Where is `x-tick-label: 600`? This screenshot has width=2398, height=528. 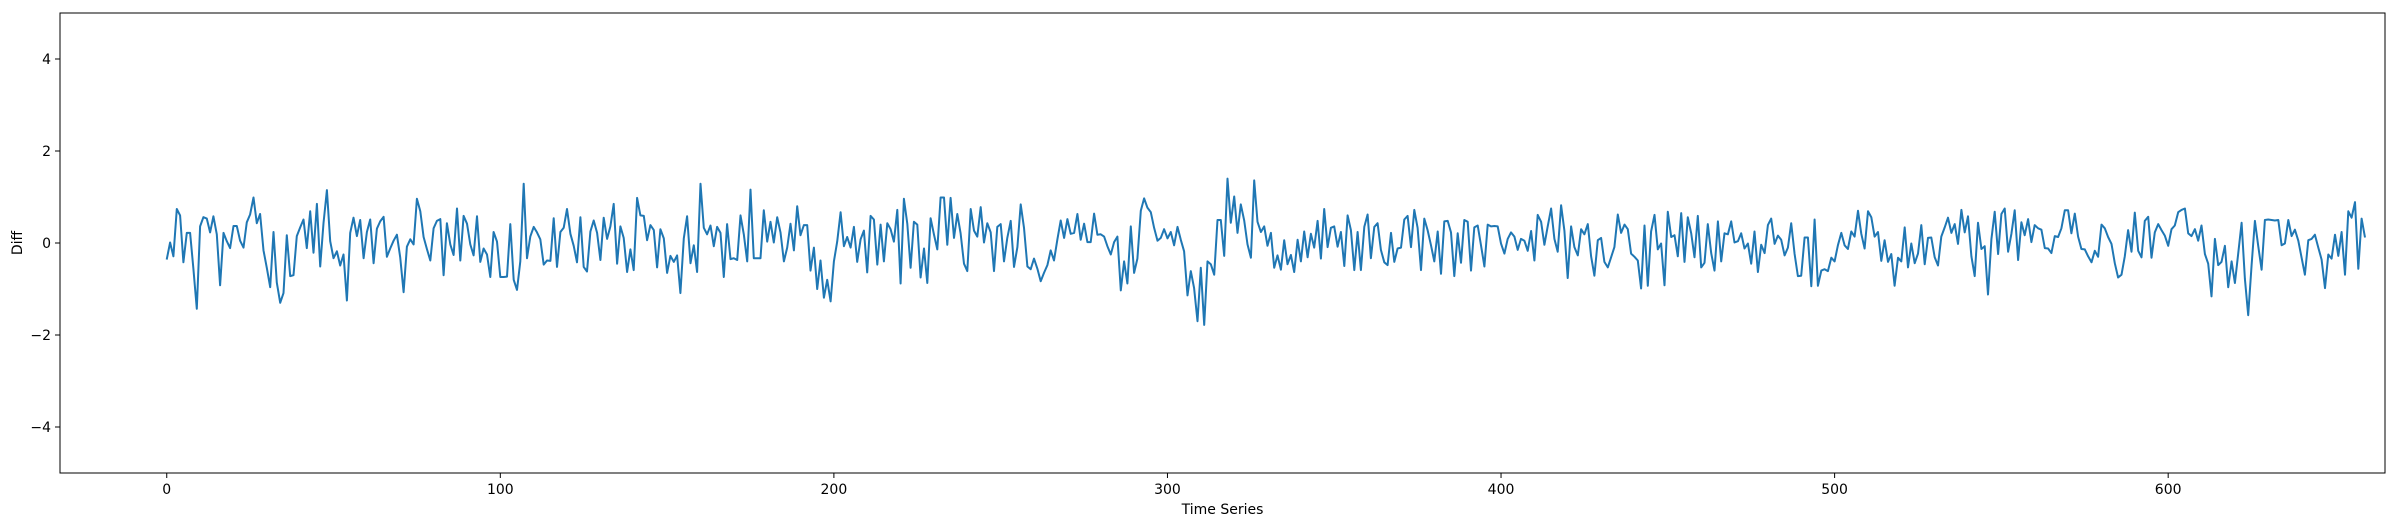
x-tick-label: 600 is located at coordinates (2168, 490).